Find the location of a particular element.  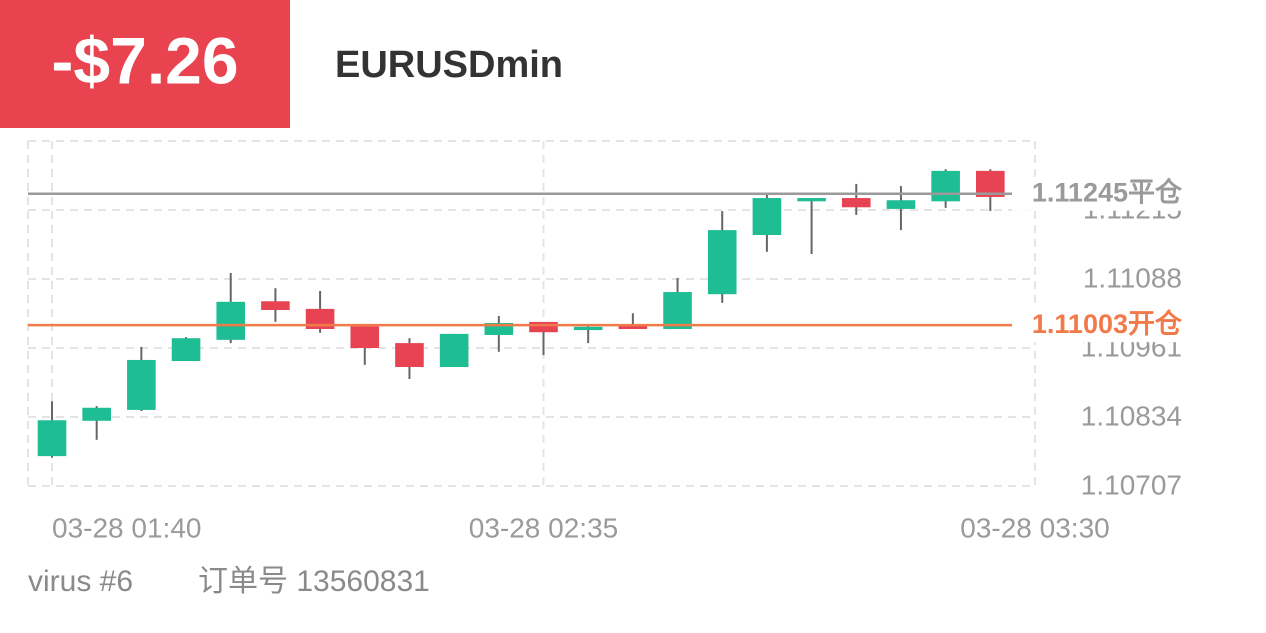

x-tick-label: 03-28 02:35 is located at coordinates (543, 527).